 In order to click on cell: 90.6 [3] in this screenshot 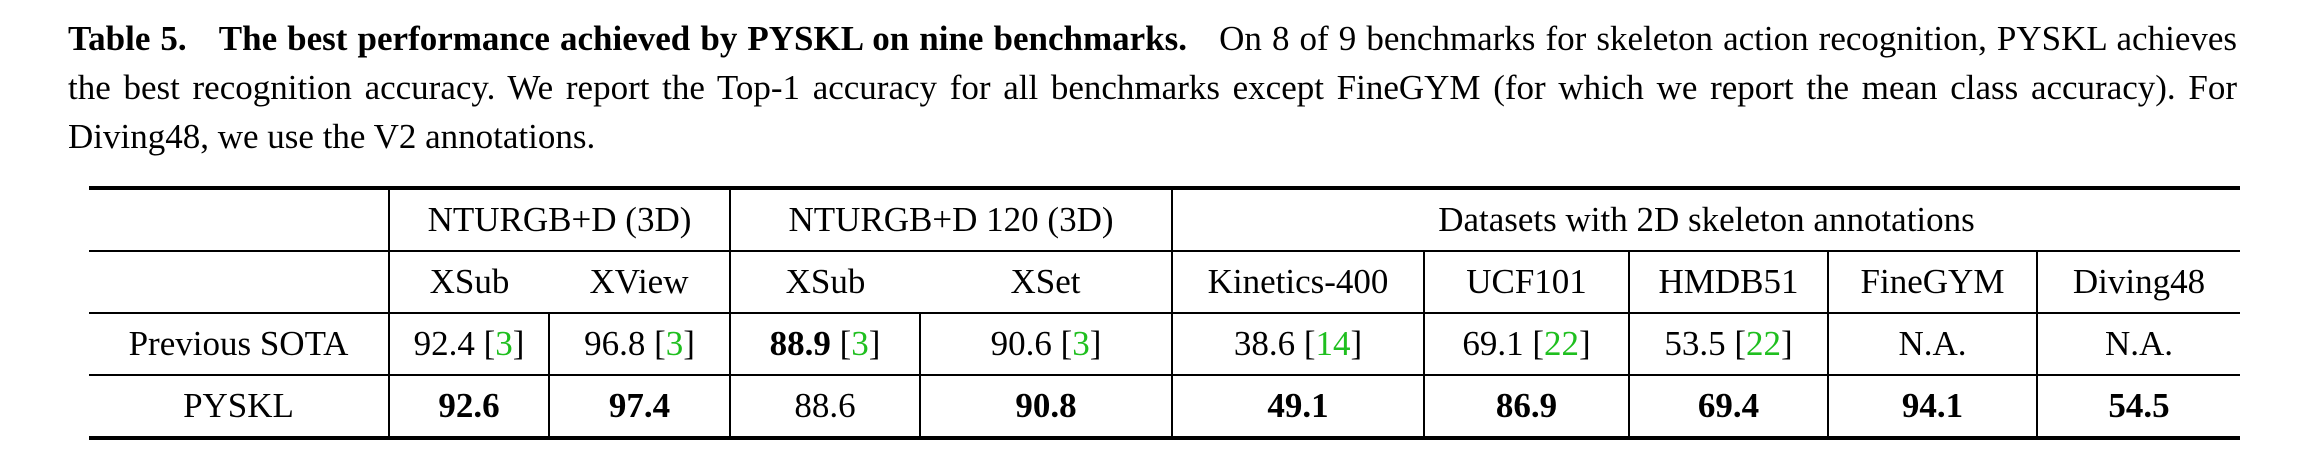, I will do `click(1046, 344)`.